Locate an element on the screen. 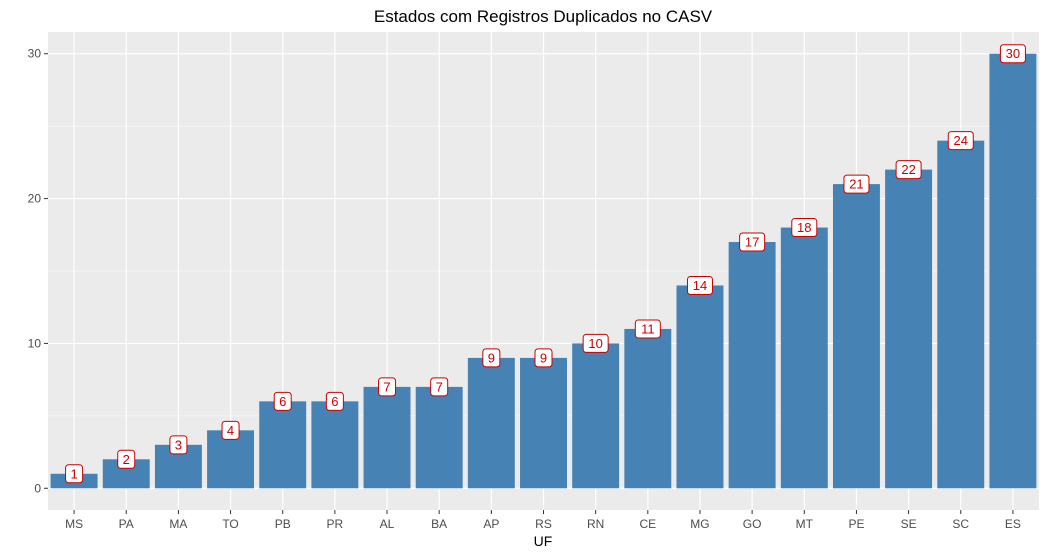  data-label: 14 is located at coordinates (699, 285).